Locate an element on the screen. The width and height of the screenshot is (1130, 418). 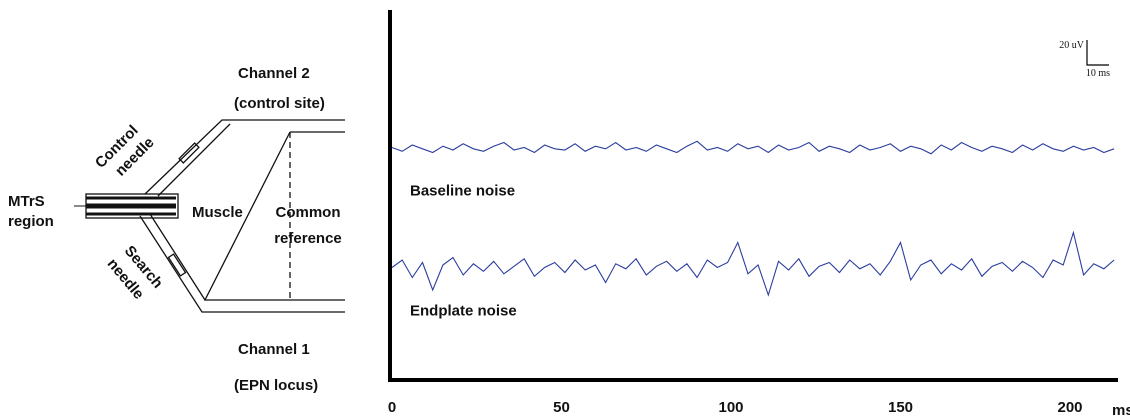
label: Channel 1 is located at coordinates (274, 349).